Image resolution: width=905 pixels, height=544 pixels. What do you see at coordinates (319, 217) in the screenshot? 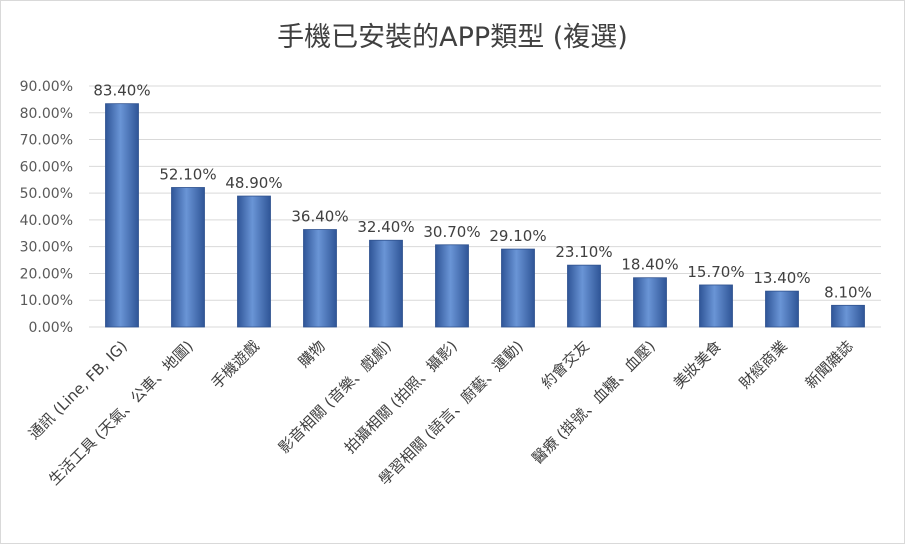
I see `data-label: 36.40%` at bounding box center [319, 217].